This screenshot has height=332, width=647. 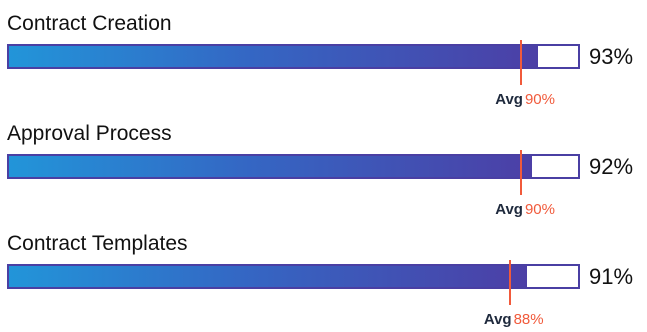 What do you see at coordinates (89, 133) in the screenshot?
I see `bar-category-label: Approval Process` at bounding box center [89, 133].